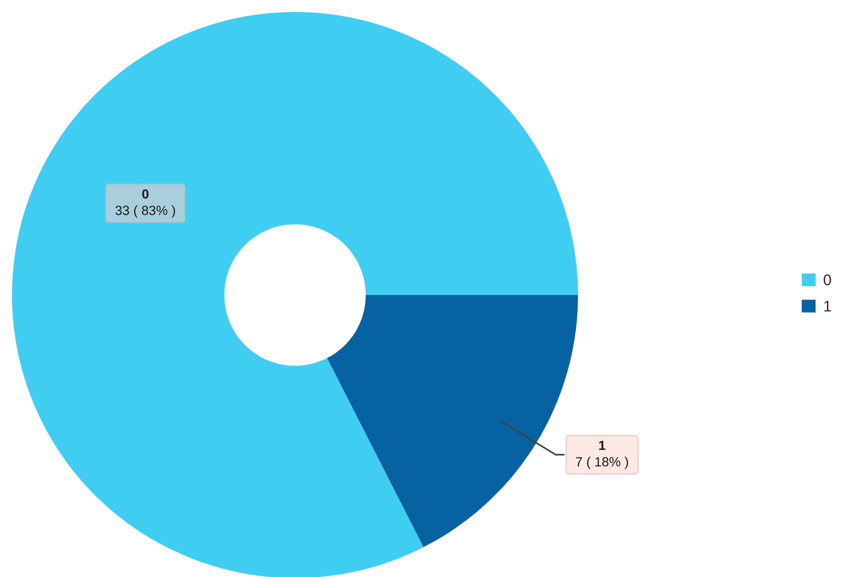 The image size is (844, 577). I want to click on data-label: 33 ( 83% ), so click(145, 211).